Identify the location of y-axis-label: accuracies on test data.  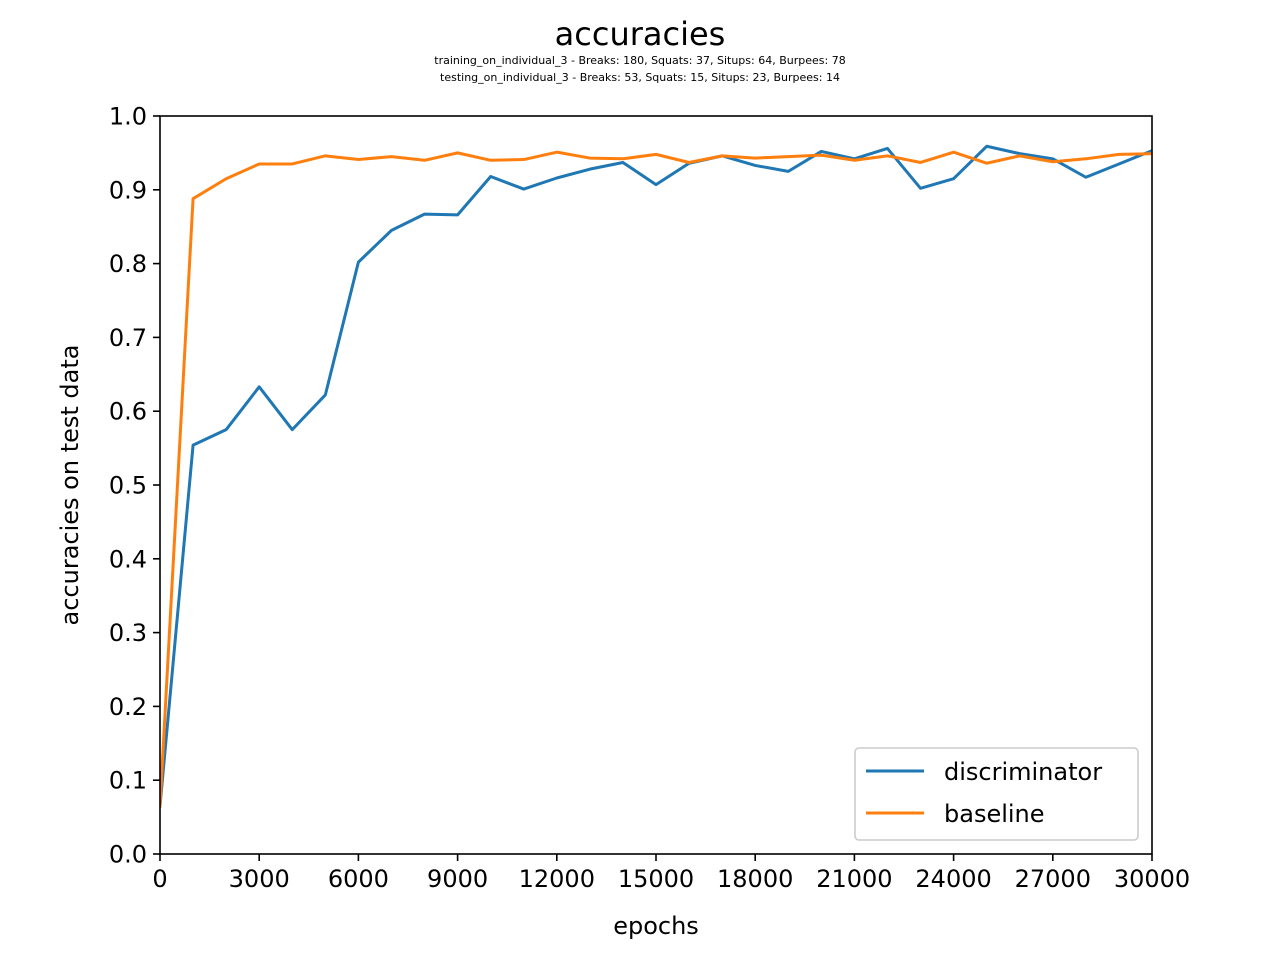
(70, 485).